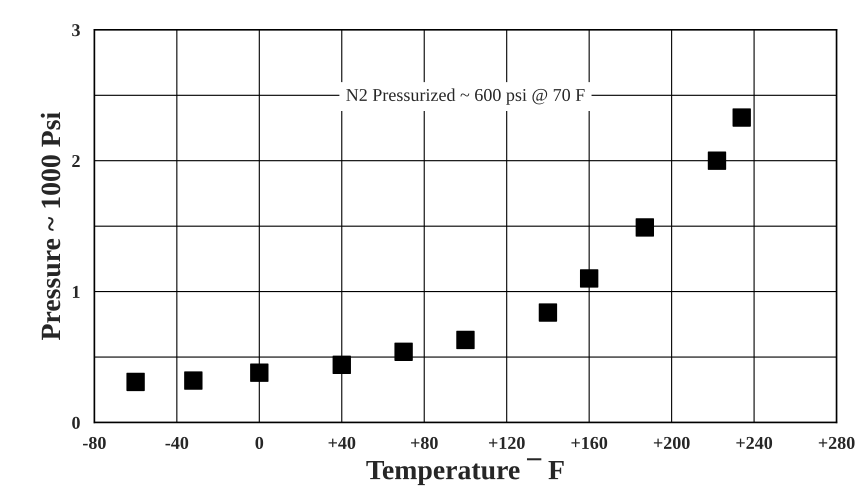 Image resolution: width=858 pixels, height=497 pixels. I want to click on x-tick-label: 0, so click(259, 443).